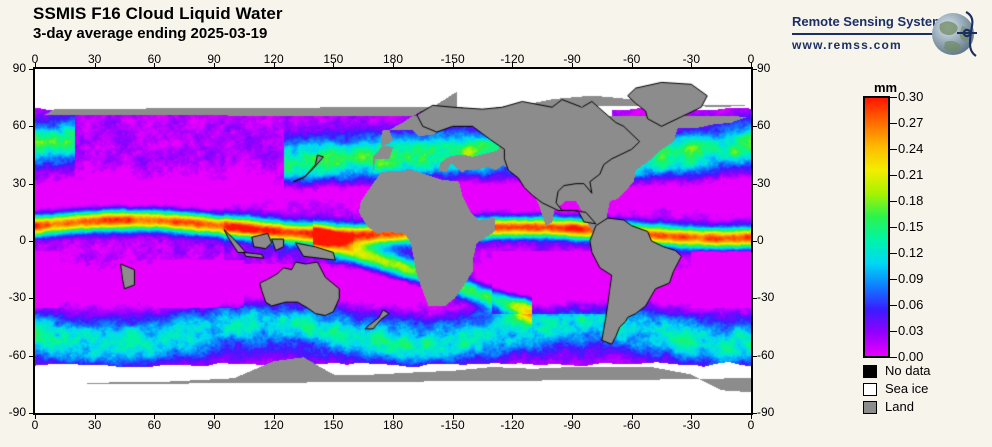 Image resolution: width=992 pixels, height=447 pixels. Describe the element at coordinates (512, 425) in the screenshot. I see `x-axis-tick-label: -120` at that location.